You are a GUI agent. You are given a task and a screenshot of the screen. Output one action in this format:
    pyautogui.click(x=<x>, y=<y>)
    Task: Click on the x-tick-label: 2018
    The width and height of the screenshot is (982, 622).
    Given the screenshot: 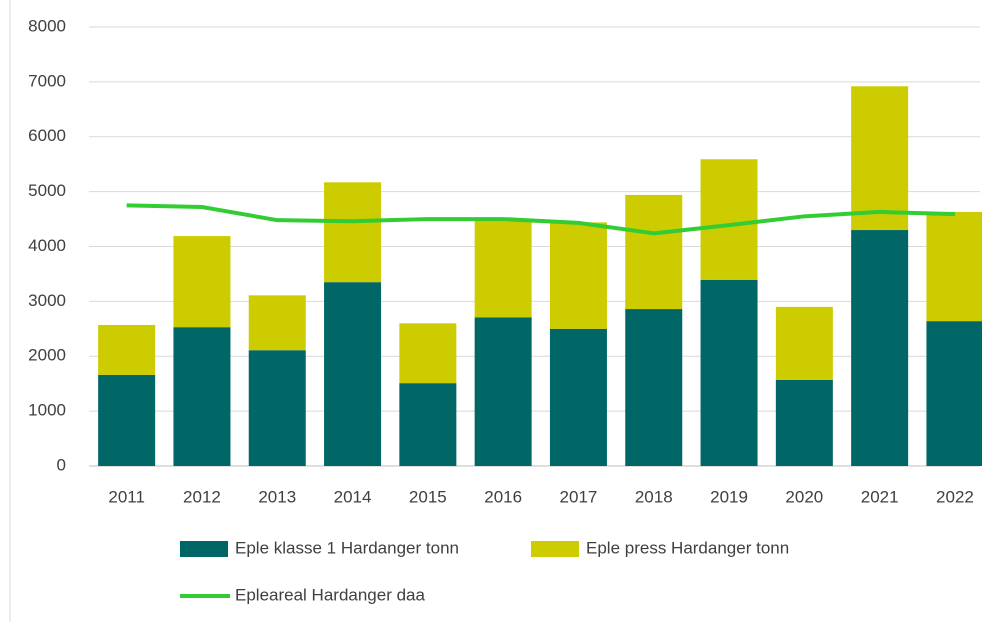 What is the action you would take?
    pyautogui.click(x=654, y=496)
    